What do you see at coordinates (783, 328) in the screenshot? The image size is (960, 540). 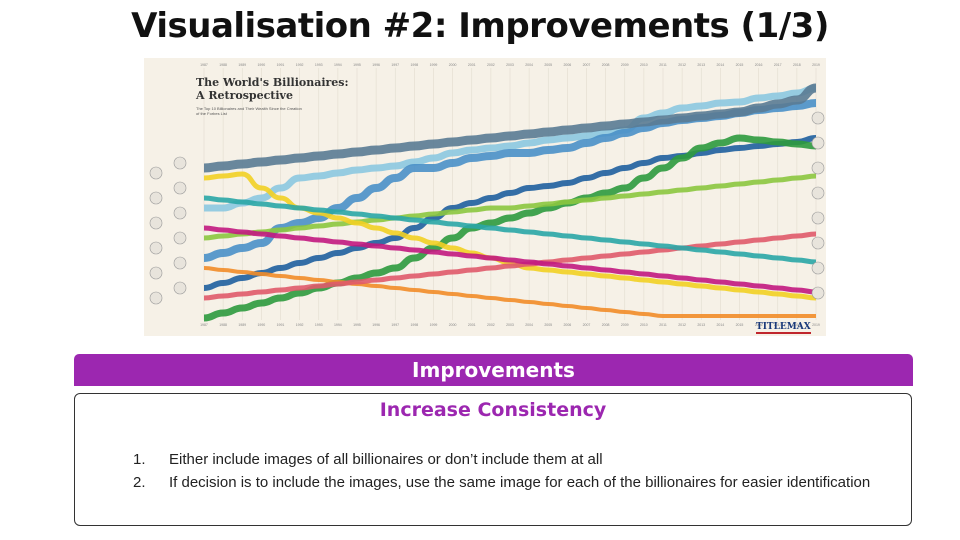 I see `titlemax-logo: TITLEMAX` at bounding box center [783, 328].